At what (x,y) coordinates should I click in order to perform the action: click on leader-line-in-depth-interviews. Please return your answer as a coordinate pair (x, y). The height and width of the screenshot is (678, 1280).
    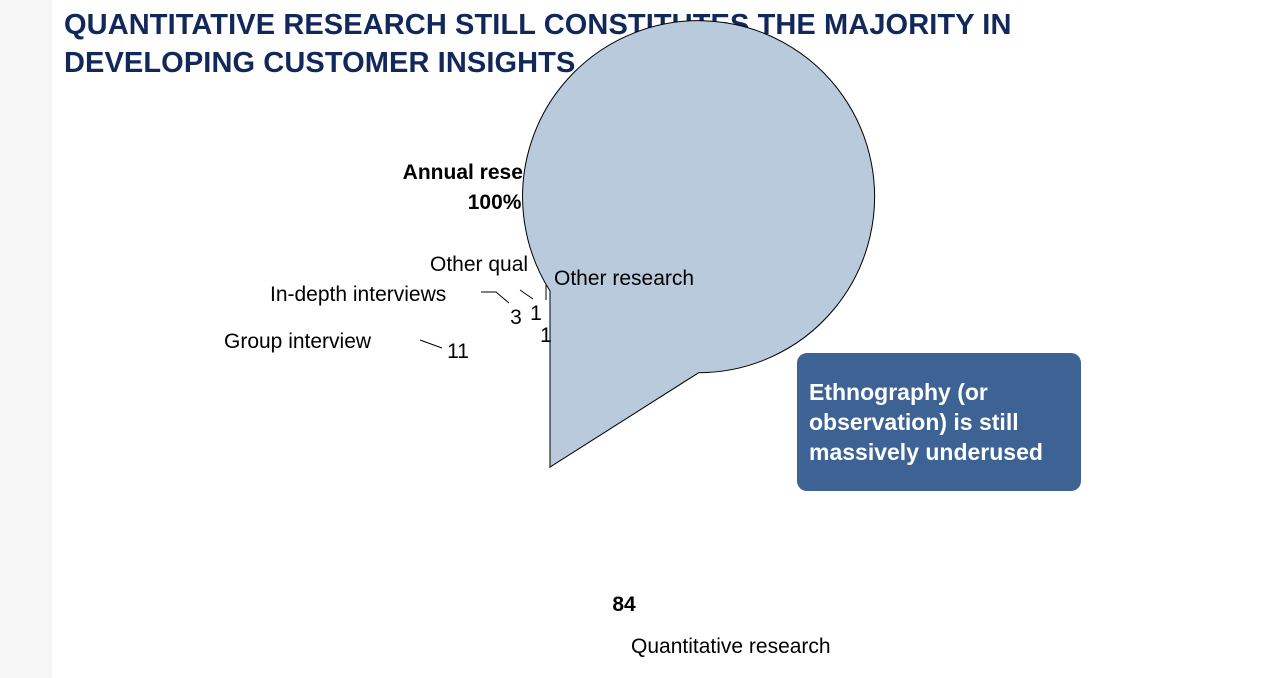
    Looking at the image, I should click on (495, 297).